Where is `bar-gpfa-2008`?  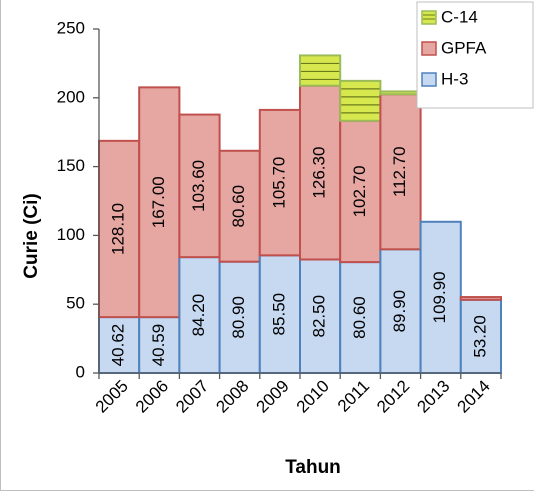
bar-gpfa-2008 is located at coordinates (239, 206).